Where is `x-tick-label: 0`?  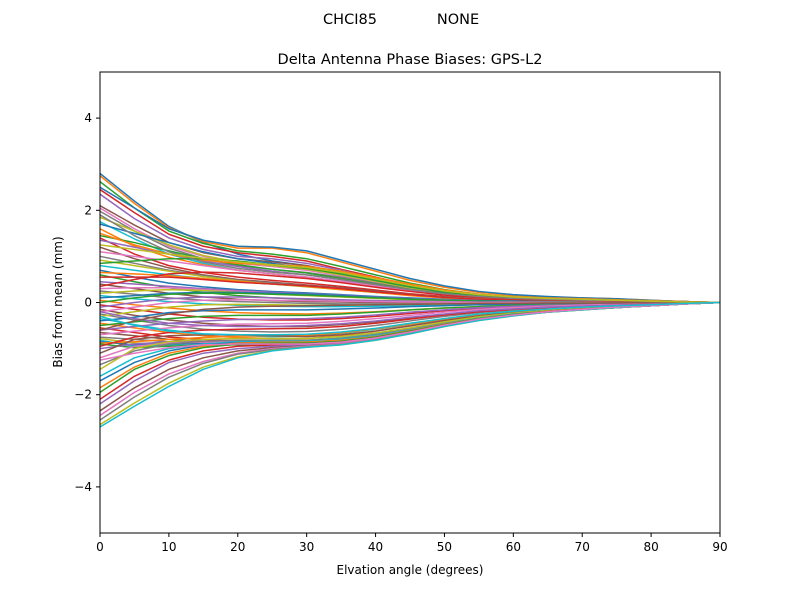 x-tick-label: 0 is located at coordinates (100, 547).